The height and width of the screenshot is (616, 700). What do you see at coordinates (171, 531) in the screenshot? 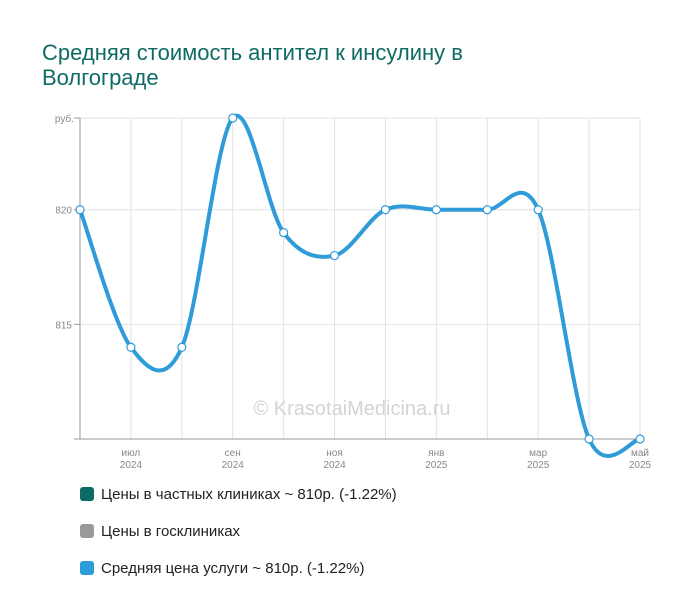
I see `legend-label: Цены в госклиниках` at bounding box center [171, 531].